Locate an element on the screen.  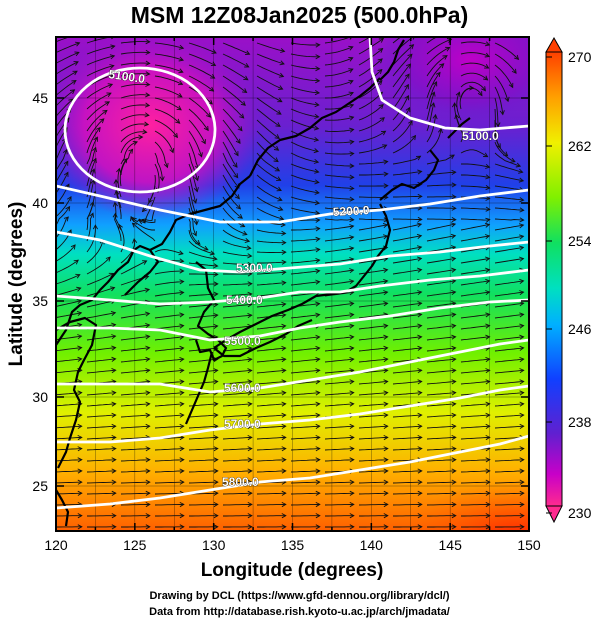
y-tick-label: 40 is located at coordinates (40, 203).